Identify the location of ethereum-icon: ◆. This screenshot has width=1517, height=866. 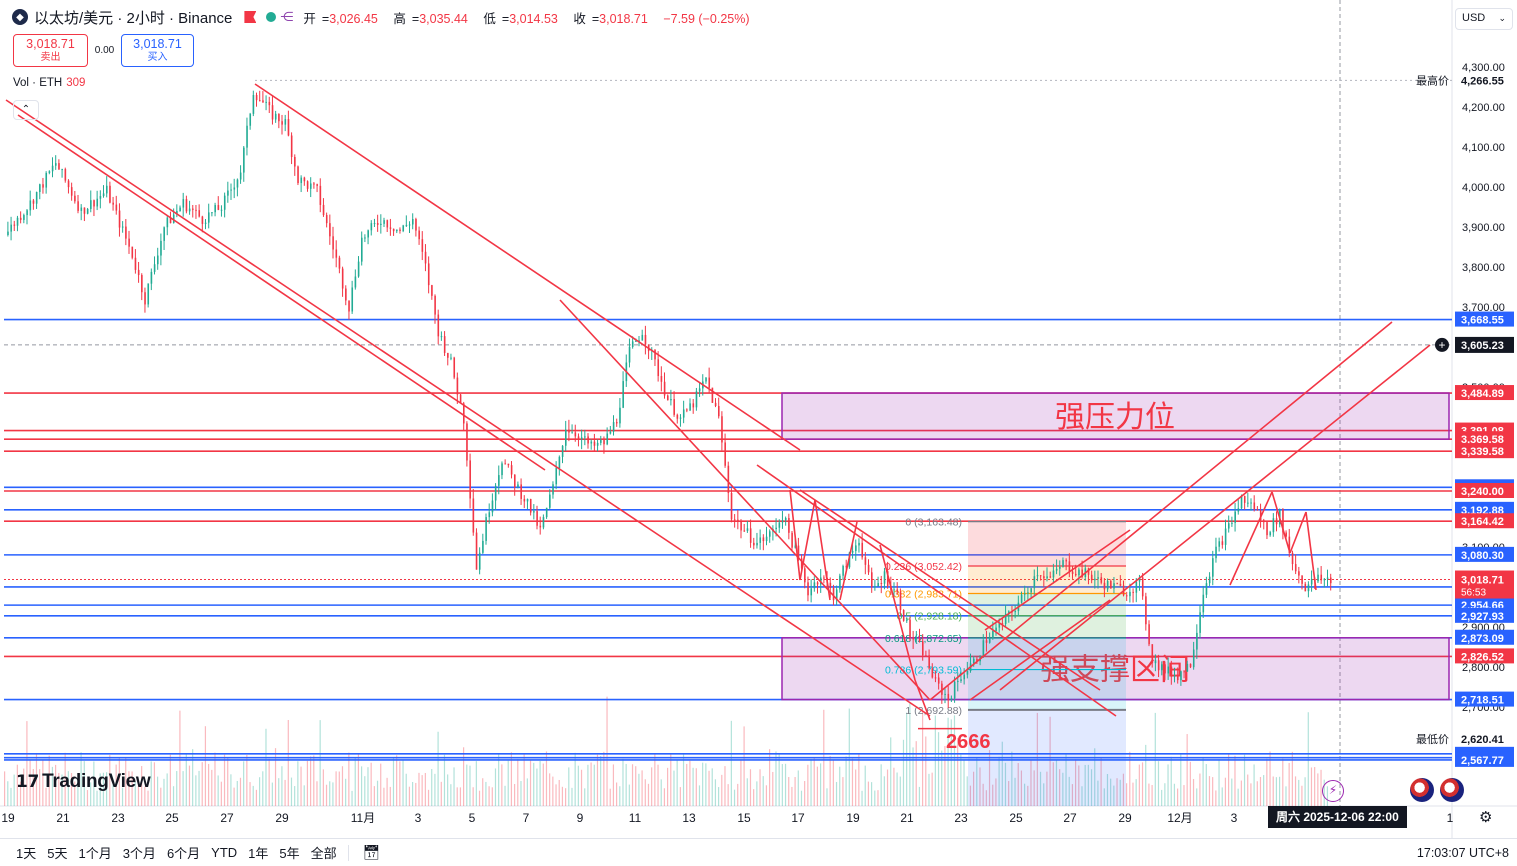
(20, 17).